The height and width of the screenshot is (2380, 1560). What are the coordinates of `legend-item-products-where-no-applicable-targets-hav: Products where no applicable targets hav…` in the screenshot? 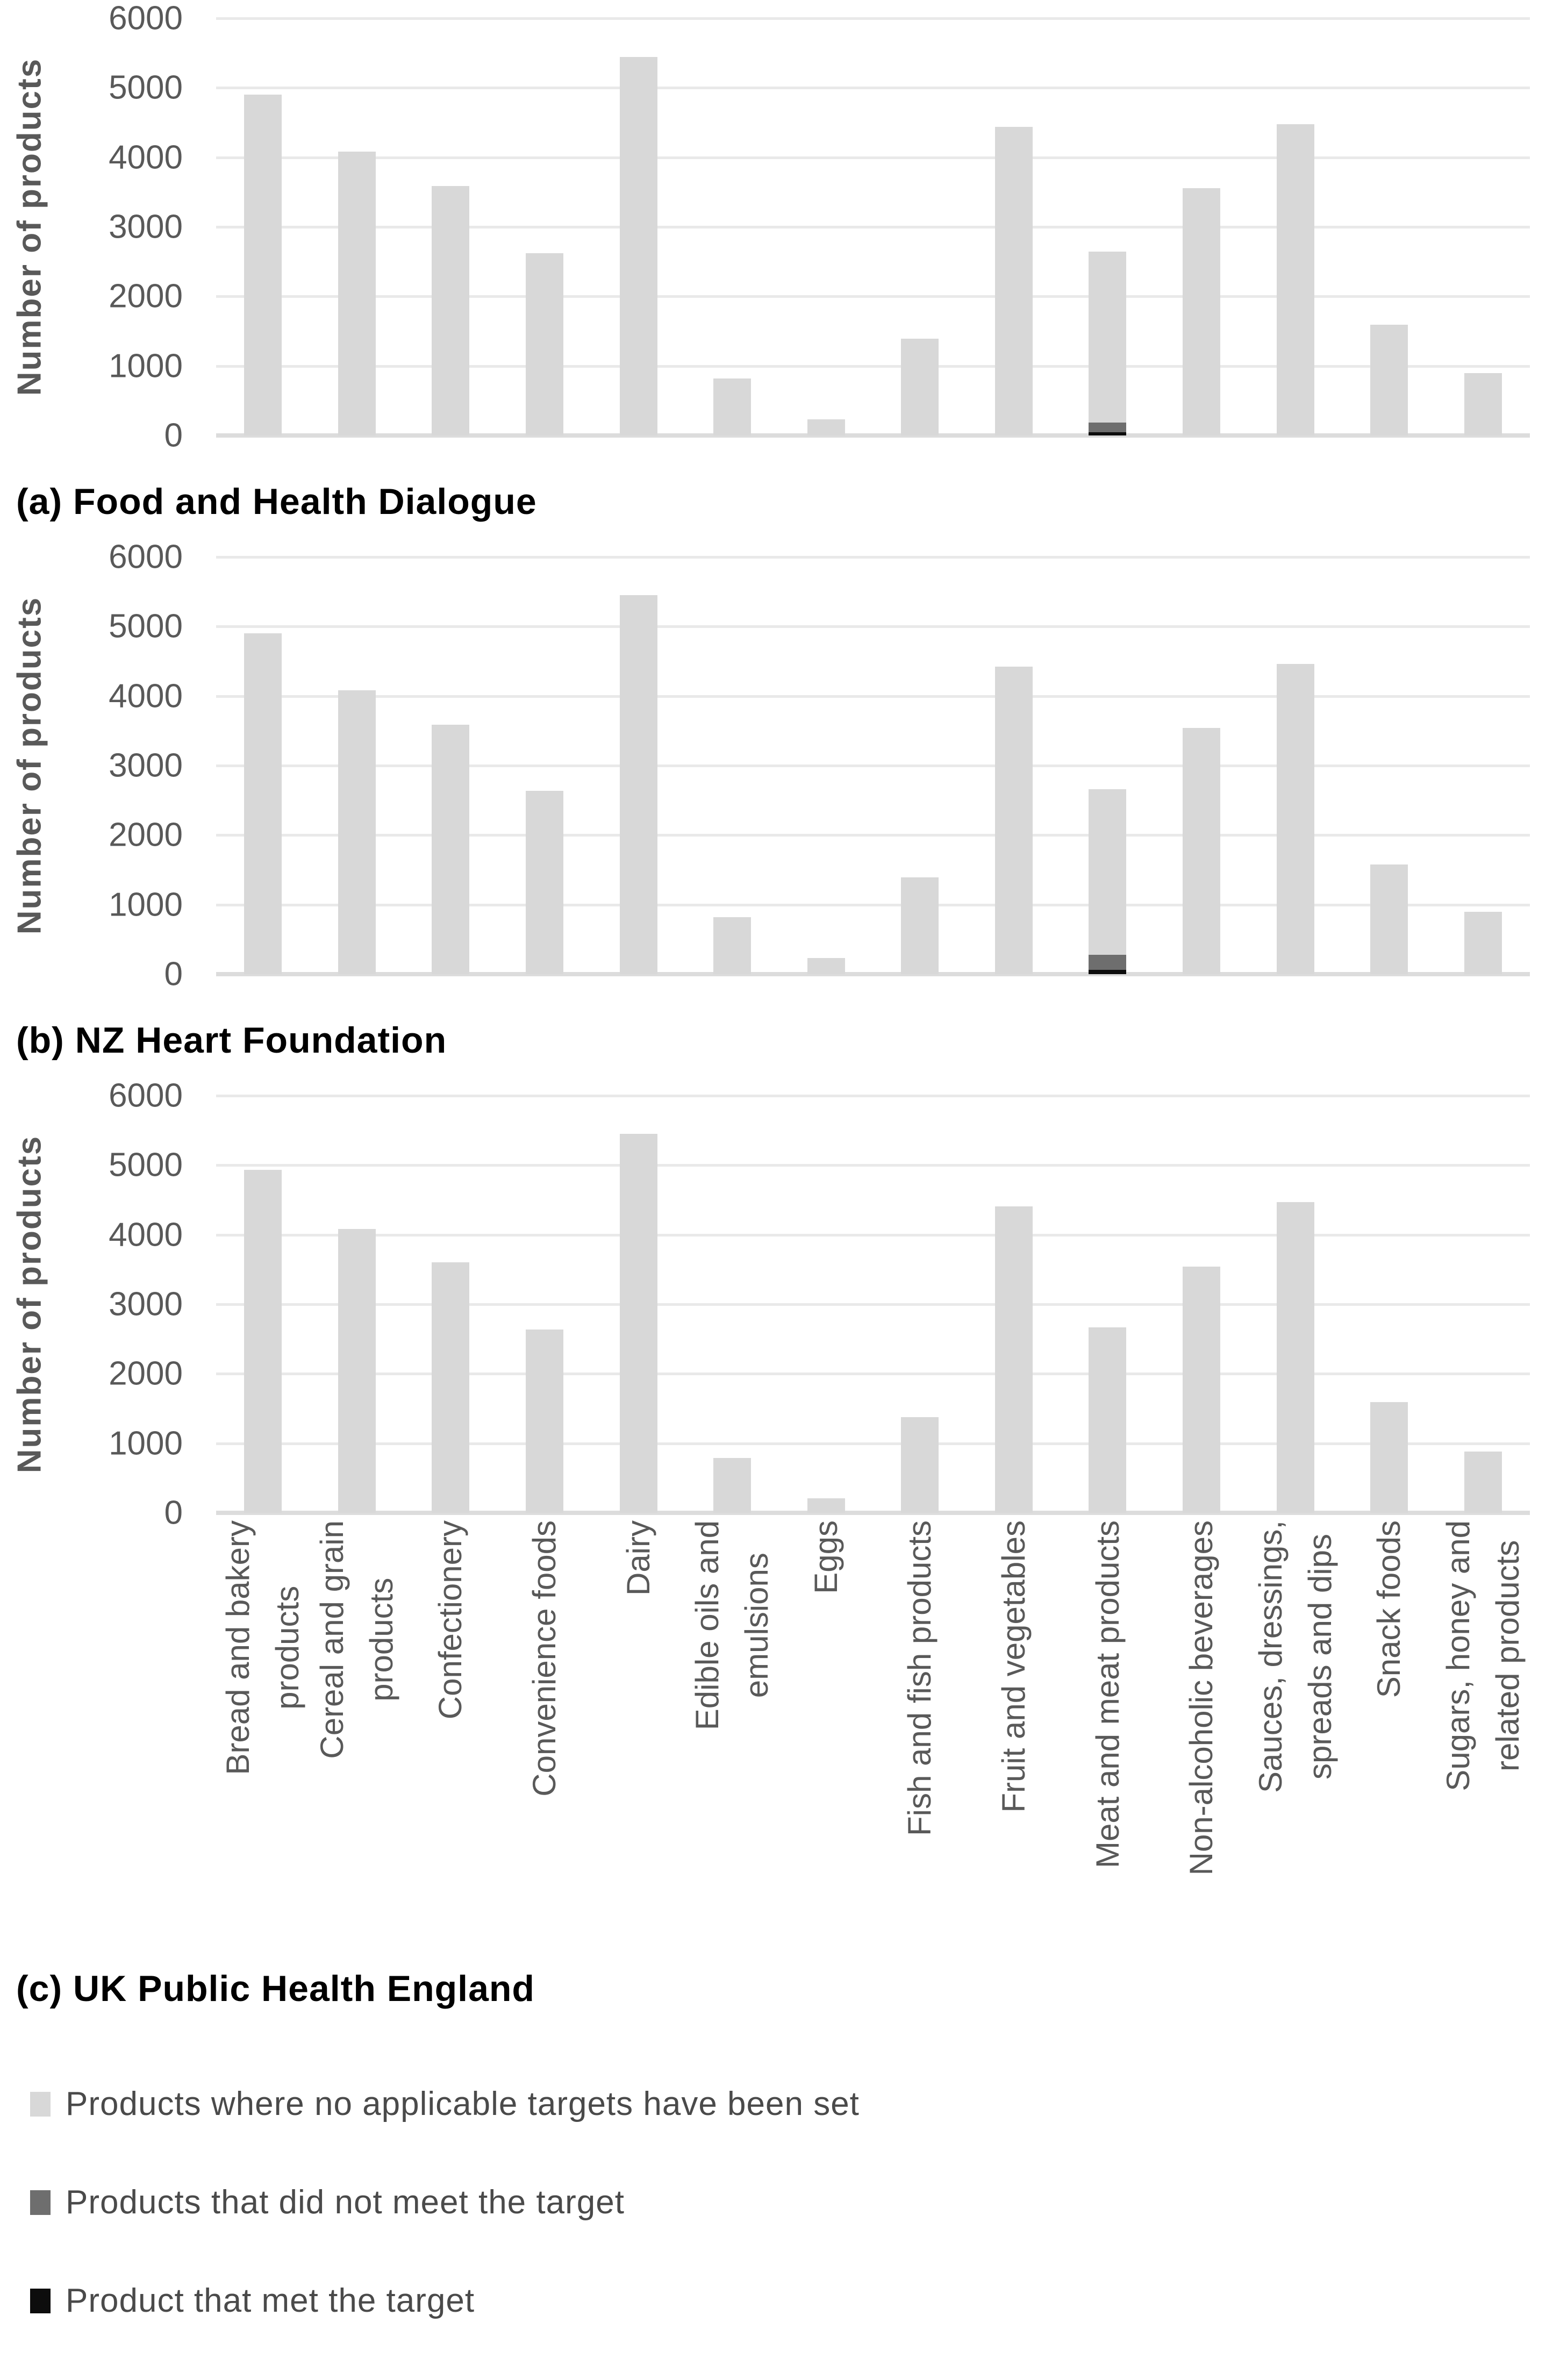 It's located at (795, 2104).